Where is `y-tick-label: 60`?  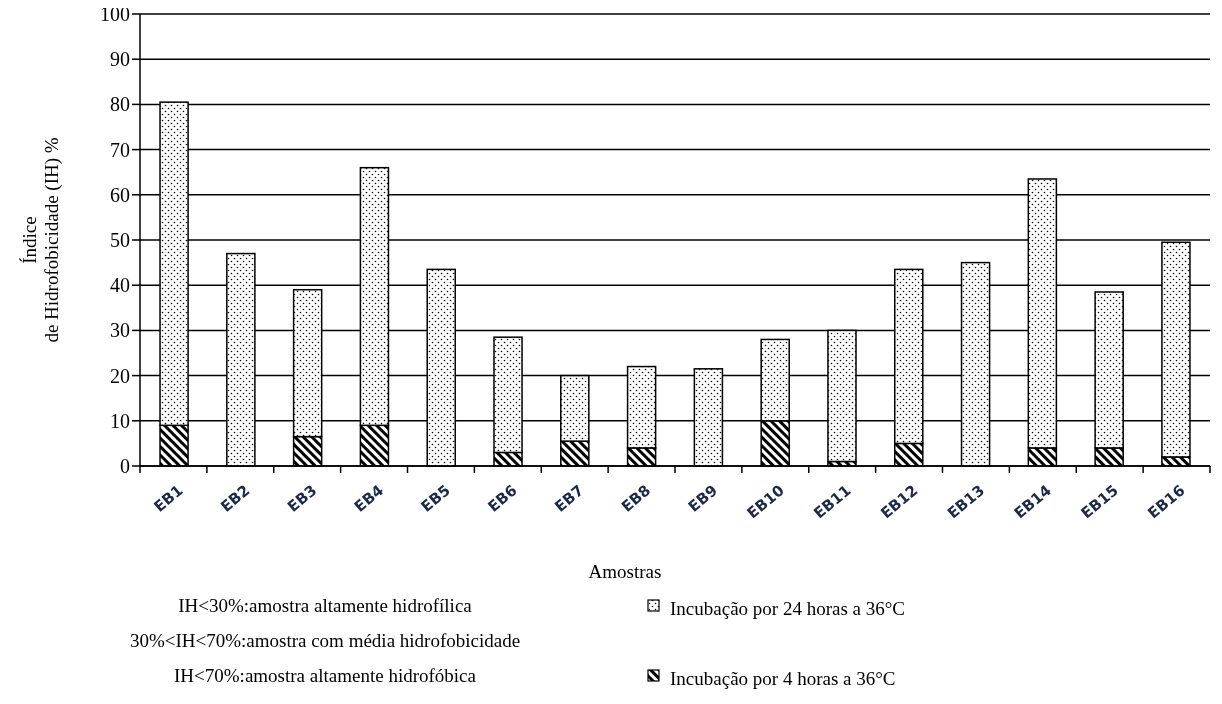 y-tick-label: 60 is located at coordinates (120, 194).